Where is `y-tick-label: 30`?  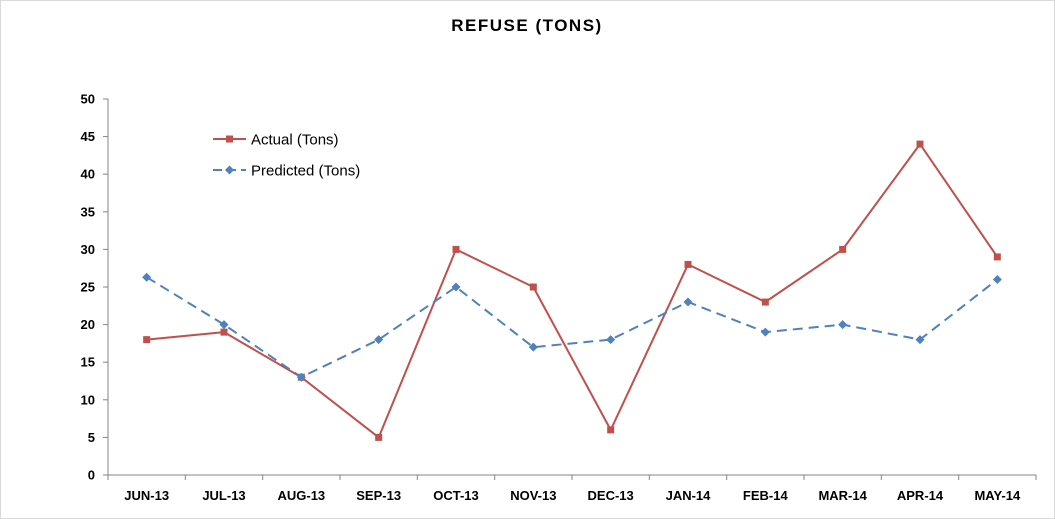
y-tick-label: 30 is located at coordinates (88, 249).